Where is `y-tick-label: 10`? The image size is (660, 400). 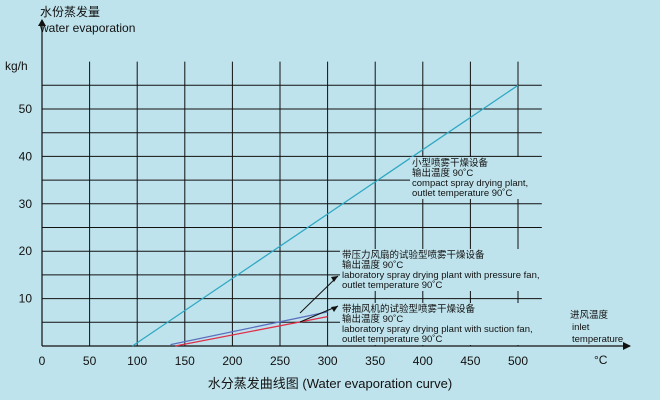
y-tick-label: 10 is located at coordinates (26, 299).